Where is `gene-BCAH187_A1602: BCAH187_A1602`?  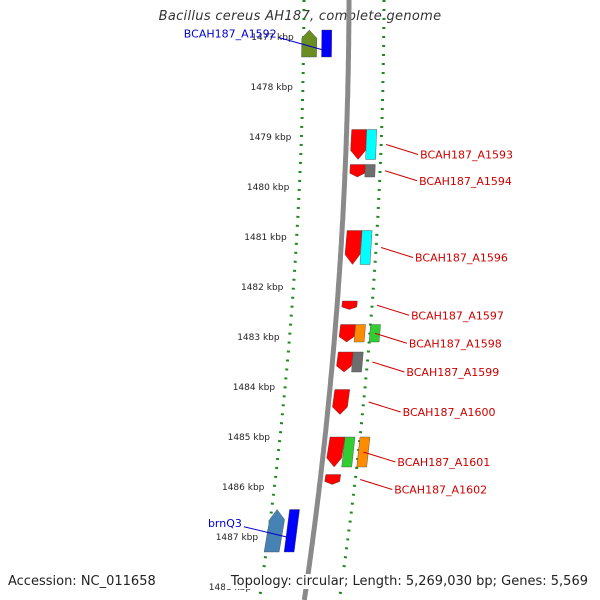 gene-BCAH187_A1602: BCAH187_A1602 is located at coordinates (405, 485).